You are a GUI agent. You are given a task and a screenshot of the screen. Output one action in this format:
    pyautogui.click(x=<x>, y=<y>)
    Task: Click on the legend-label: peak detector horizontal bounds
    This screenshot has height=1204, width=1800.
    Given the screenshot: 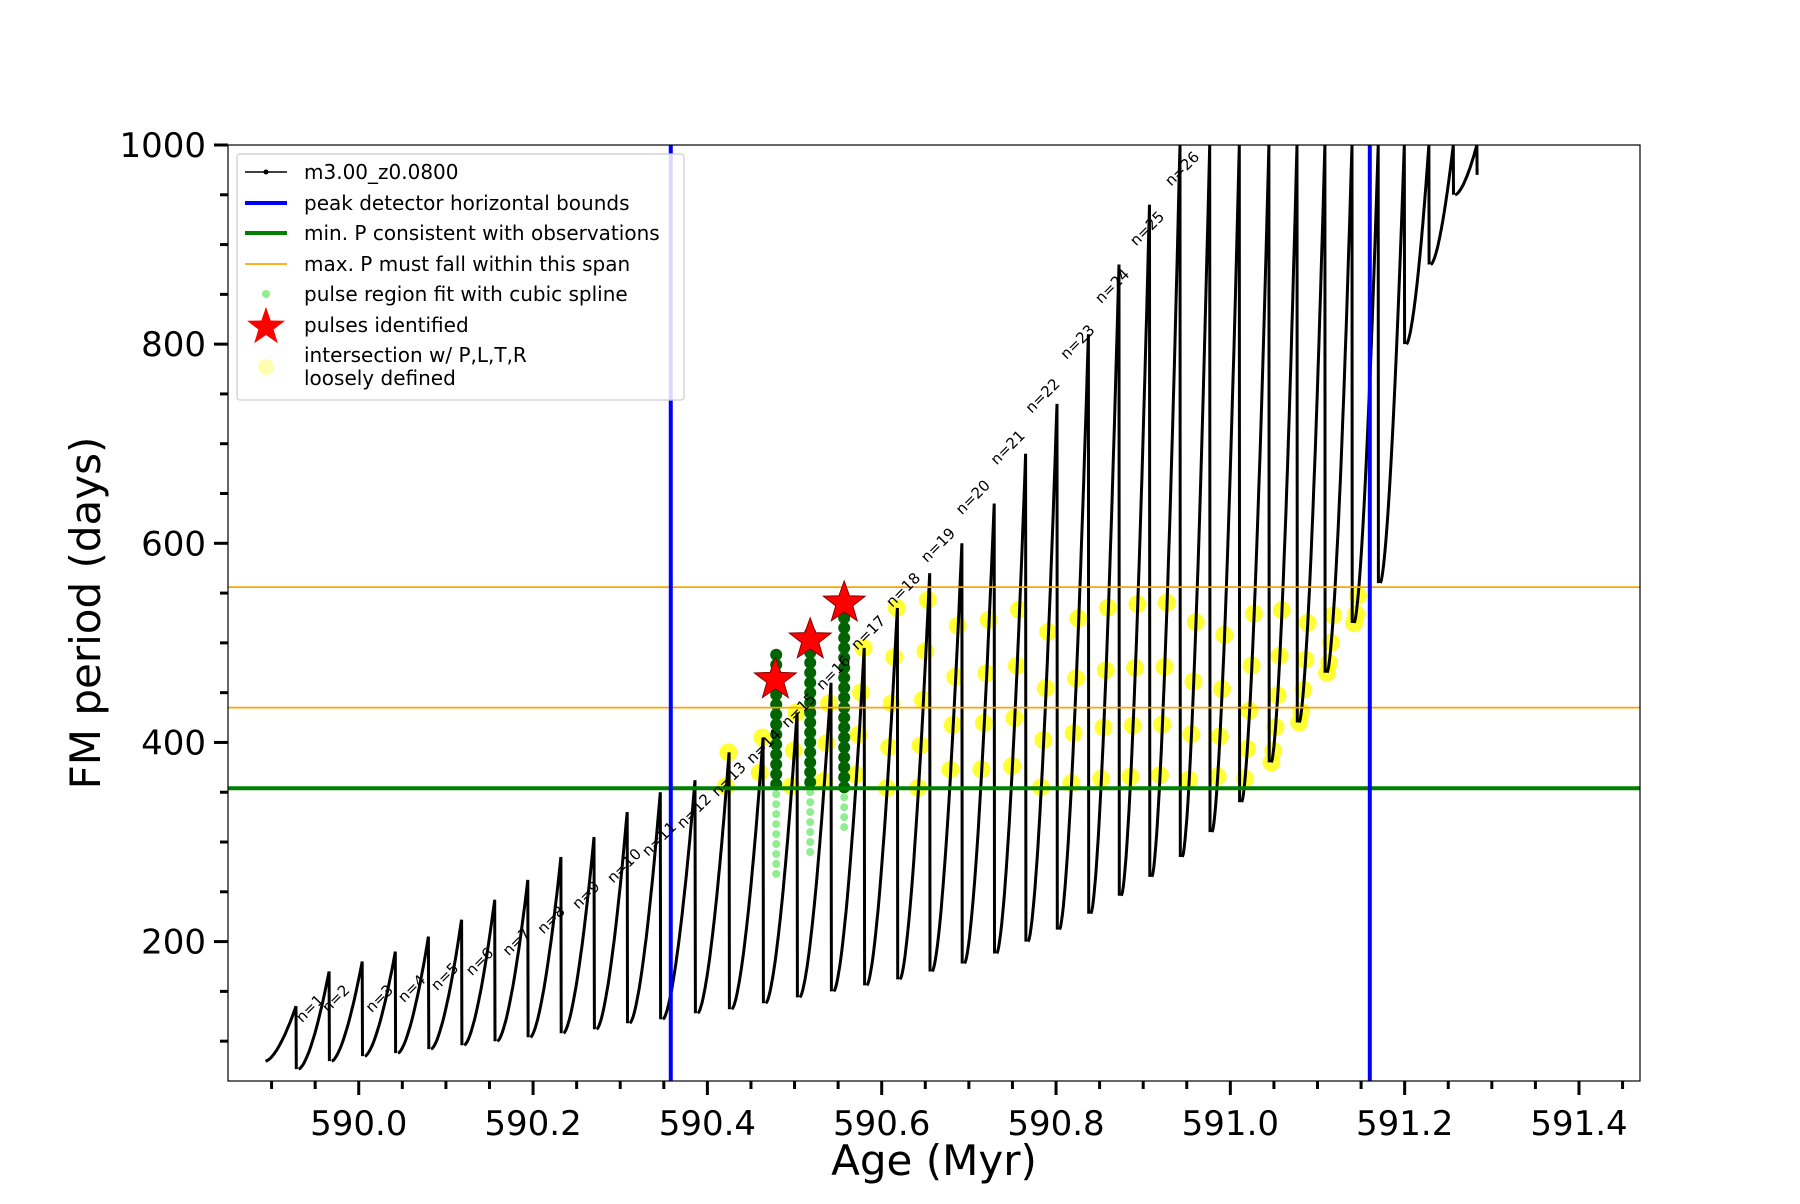 What is the action you would take?
    pyautogui.click(x=467, y=203)
    